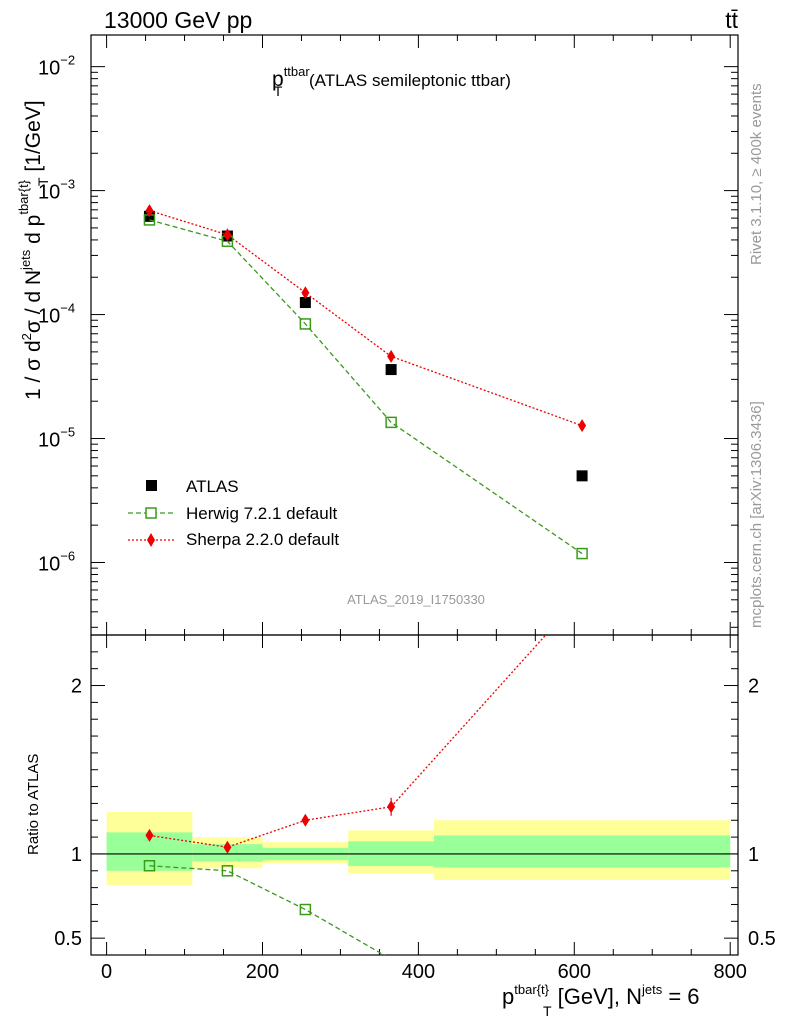 The image size is (786, 1024). Describe the element at coordinates (33, 804) in the screenshot. I see `ratio-y-axis-label: Ratio to ATLAS` at that location.